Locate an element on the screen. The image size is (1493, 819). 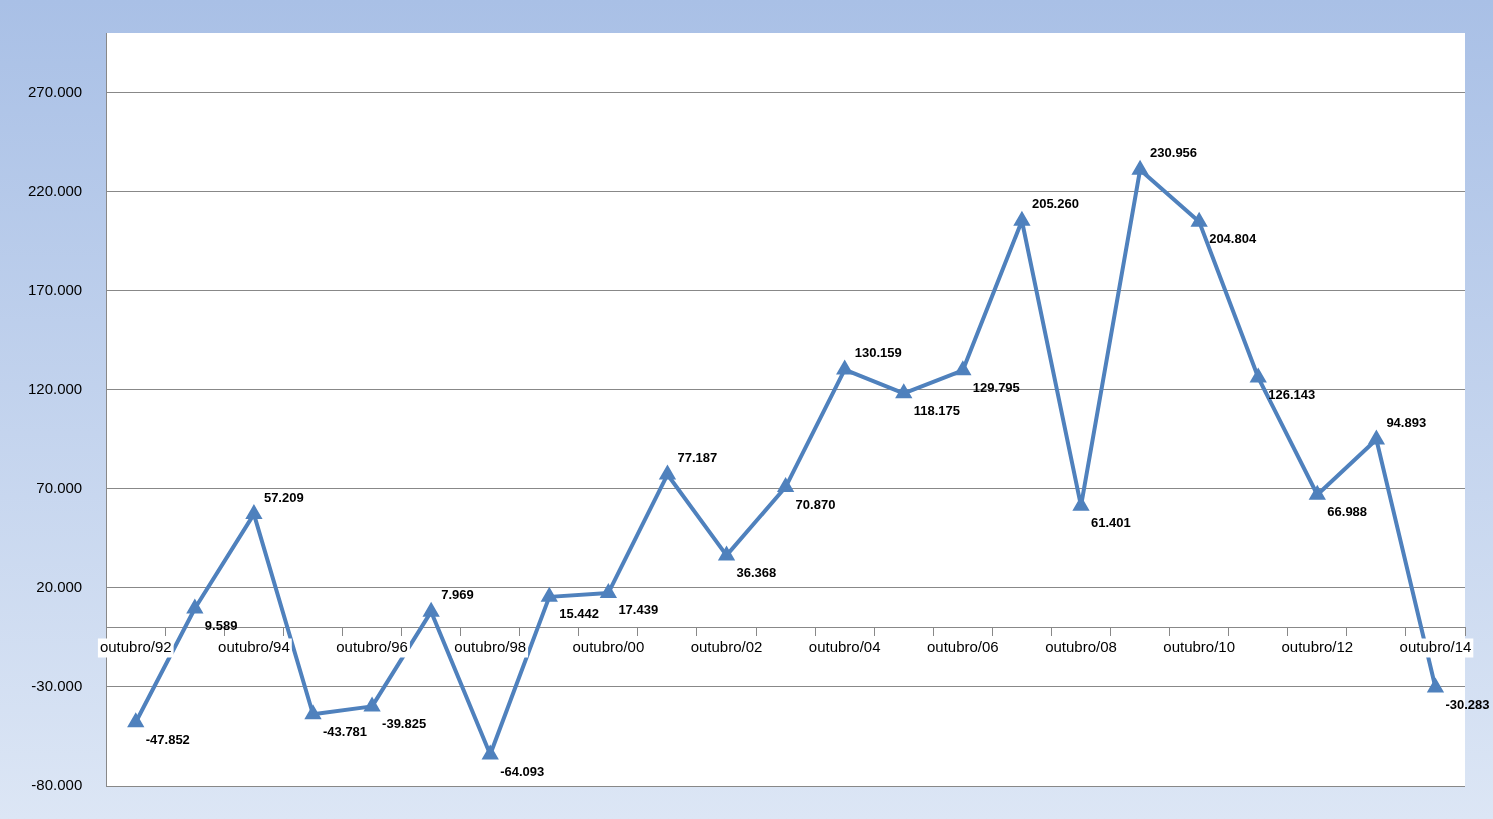
x-tick-label: outubro/02 is located at coordinates (726, 647).